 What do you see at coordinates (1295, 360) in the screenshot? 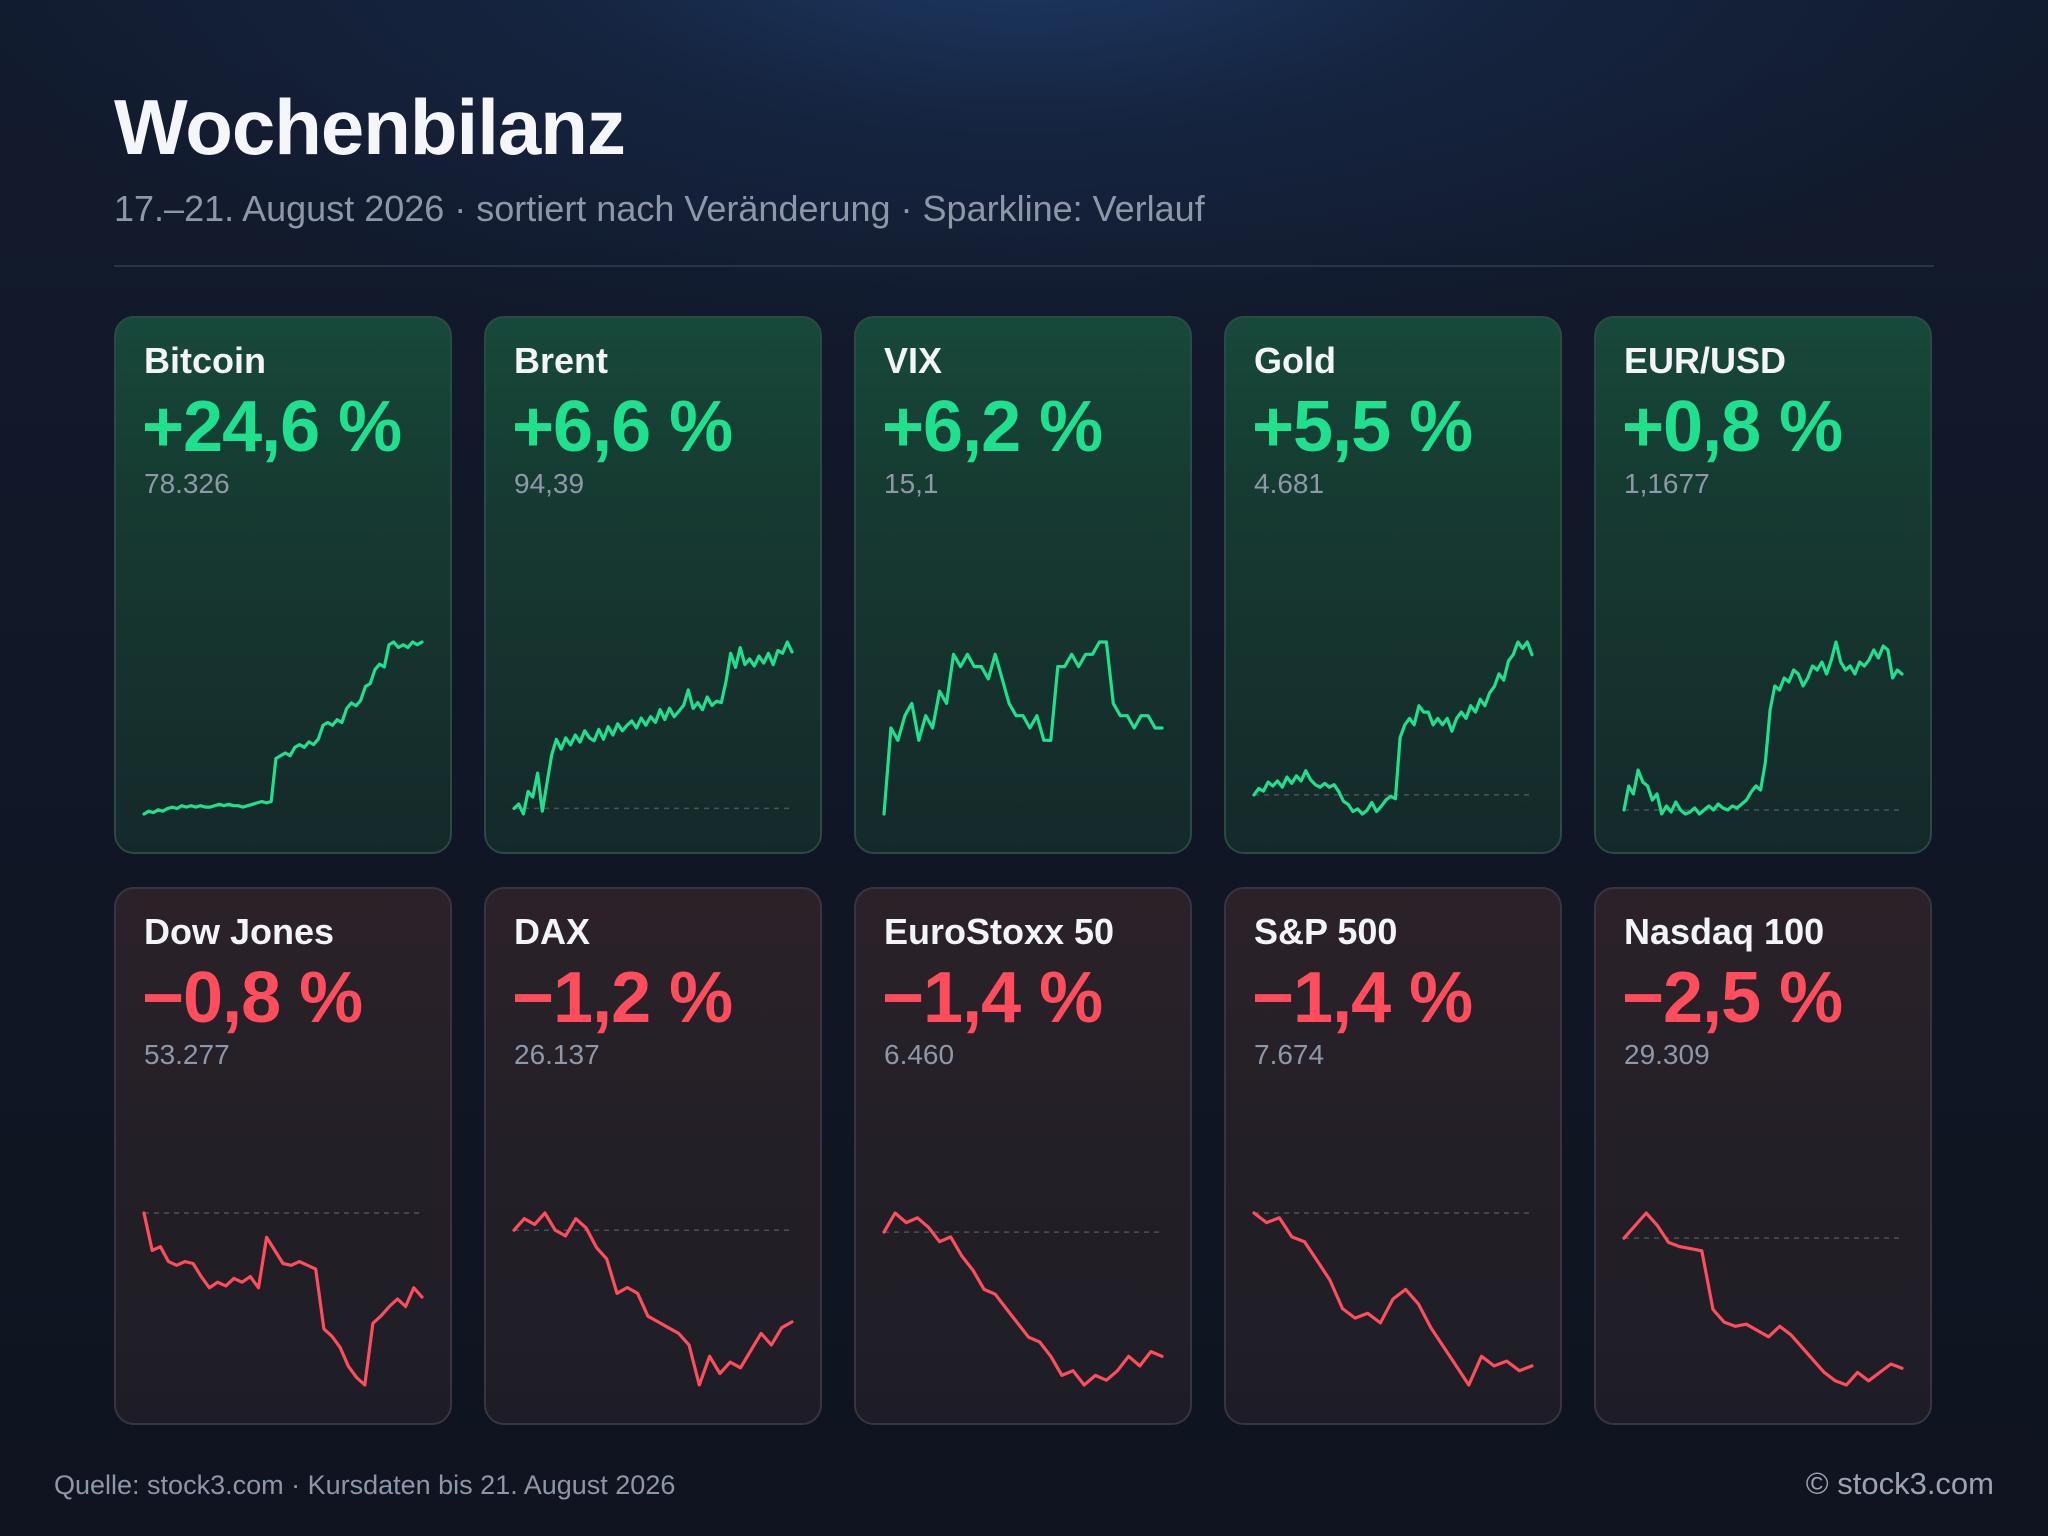
I see `card-name: Gold` at bounding box center [1295, 360].